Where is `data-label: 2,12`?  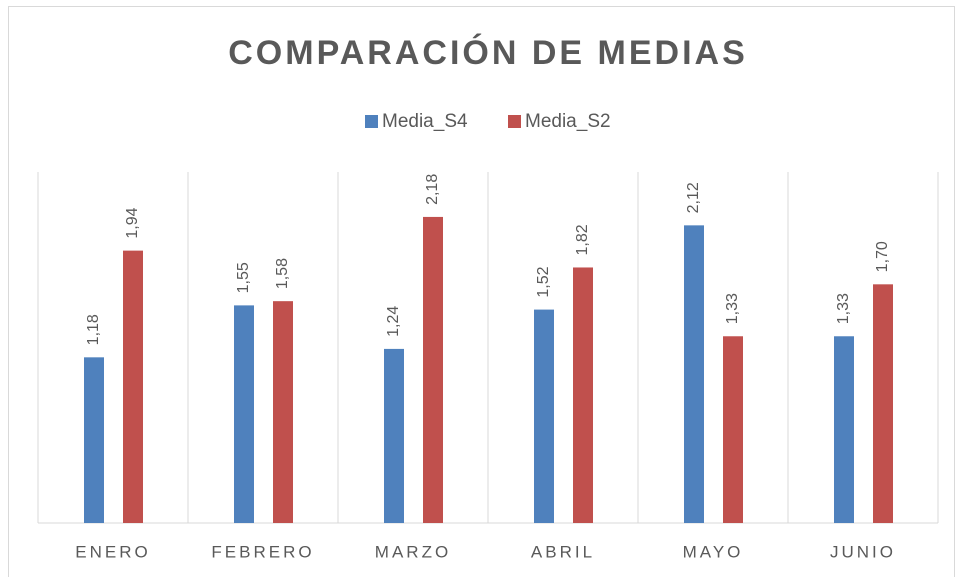
data-label: 2,12 is located at coordinates (693, 197).